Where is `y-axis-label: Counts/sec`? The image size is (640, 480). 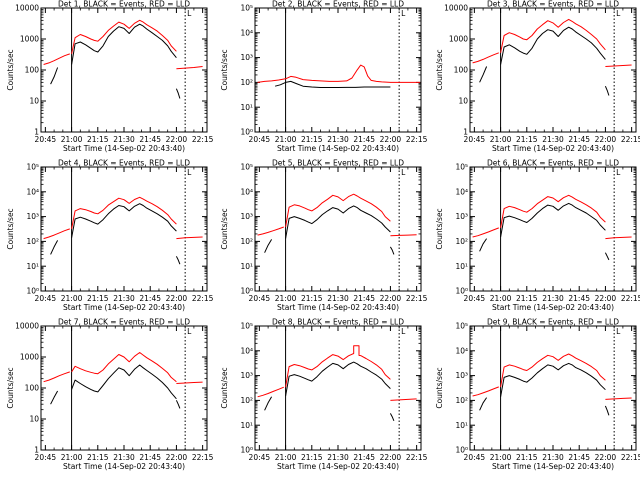 y-axis-label: Counts/sec is located at coordinates (10, 228).